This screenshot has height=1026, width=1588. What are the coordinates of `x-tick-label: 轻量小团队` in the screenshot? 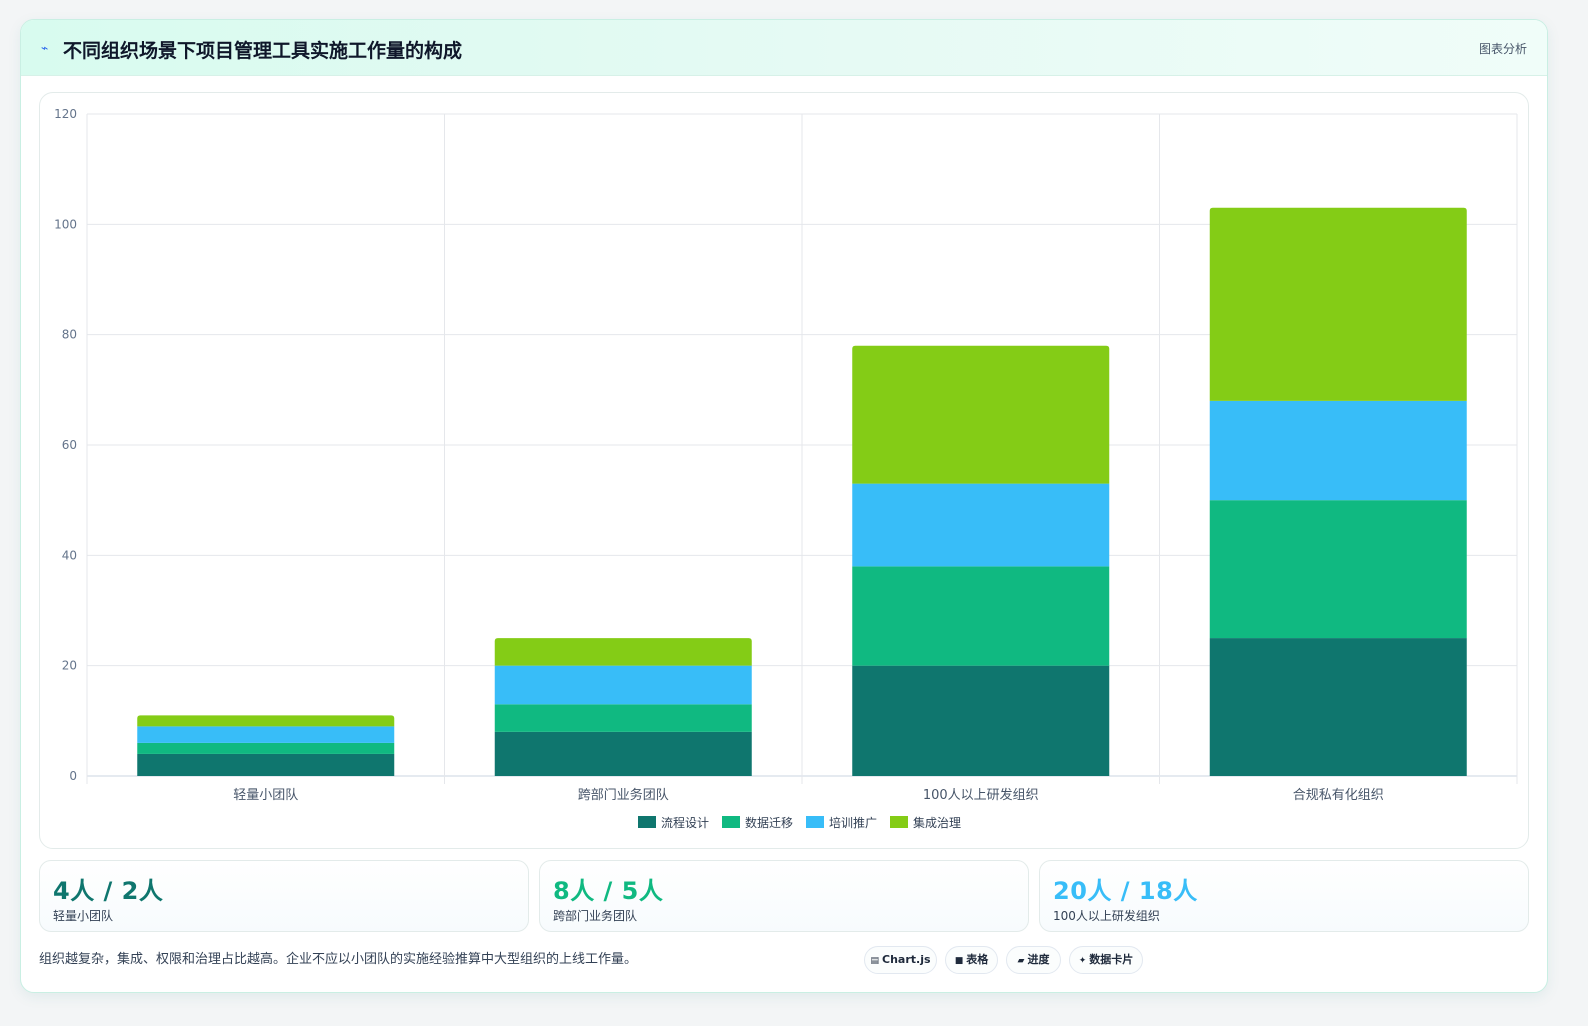 It's located at (265, 795).